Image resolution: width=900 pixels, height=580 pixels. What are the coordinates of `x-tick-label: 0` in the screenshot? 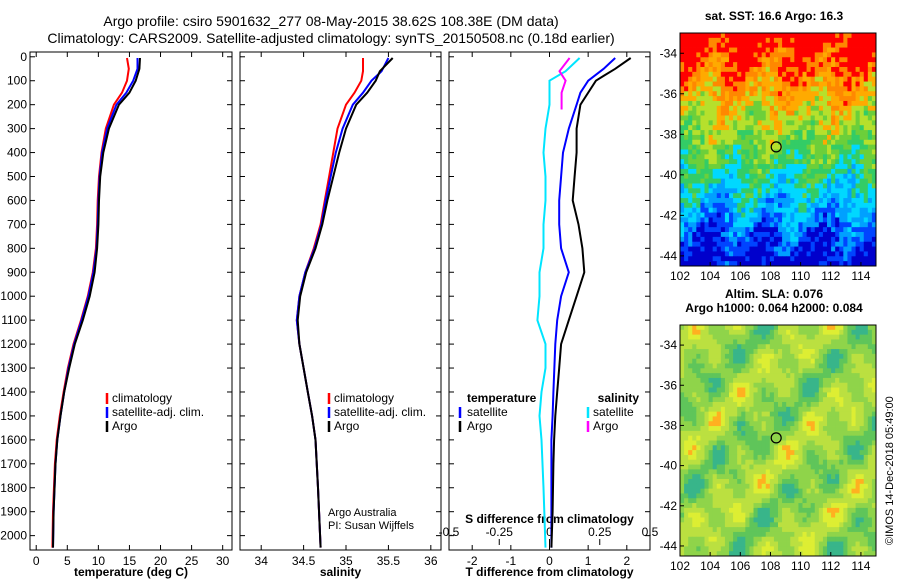 It's located at (36, 561).